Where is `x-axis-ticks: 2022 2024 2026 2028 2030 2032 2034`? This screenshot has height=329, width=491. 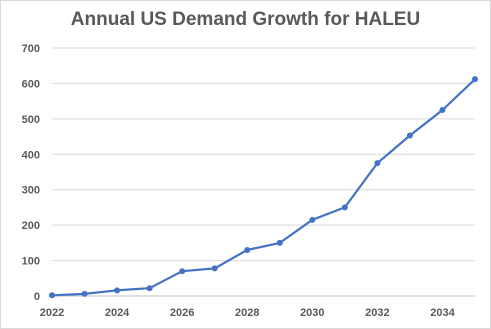 x-axis-ticks: 2022 2024 2026 2028 2030 2032 2034 is located at coordinates (248, 313).